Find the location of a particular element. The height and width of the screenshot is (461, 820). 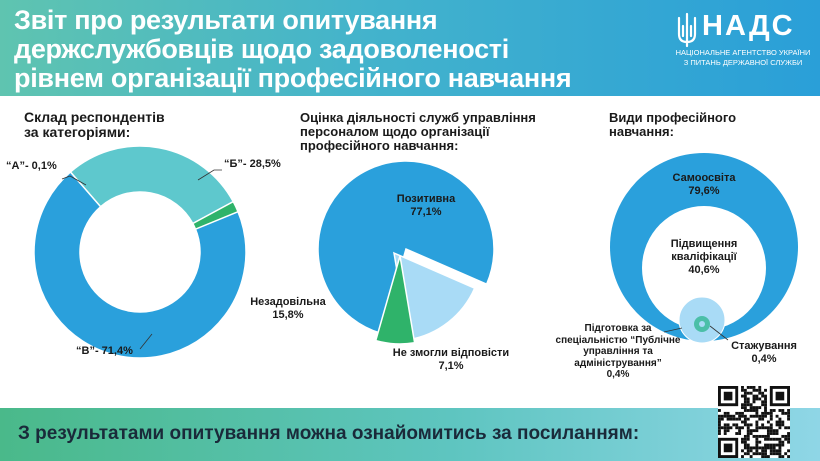

respondents-title-line-1: Склад респондентів is located at coordinates (94, 117).